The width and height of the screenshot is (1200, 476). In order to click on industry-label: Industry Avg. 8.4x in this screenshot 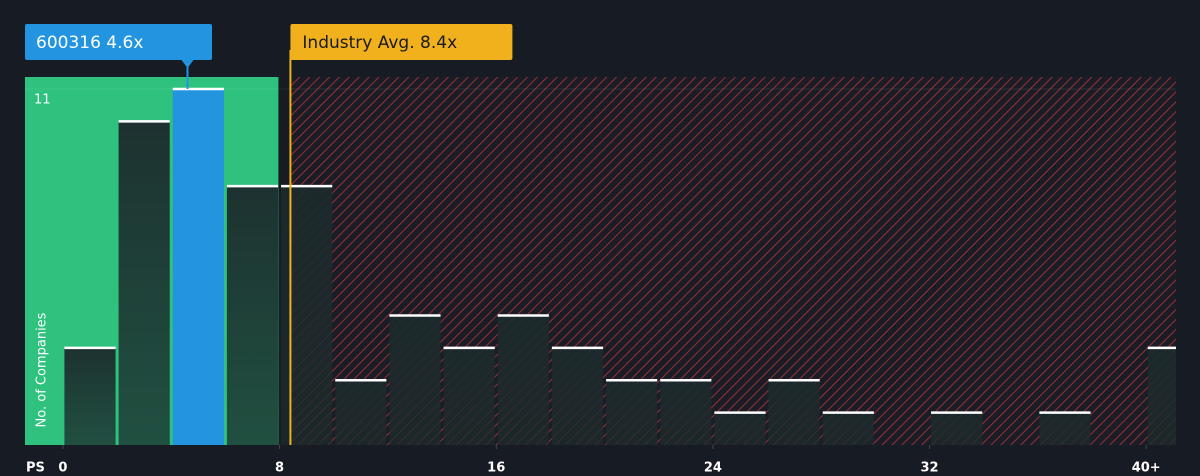, I will do `click(379, 43)`.